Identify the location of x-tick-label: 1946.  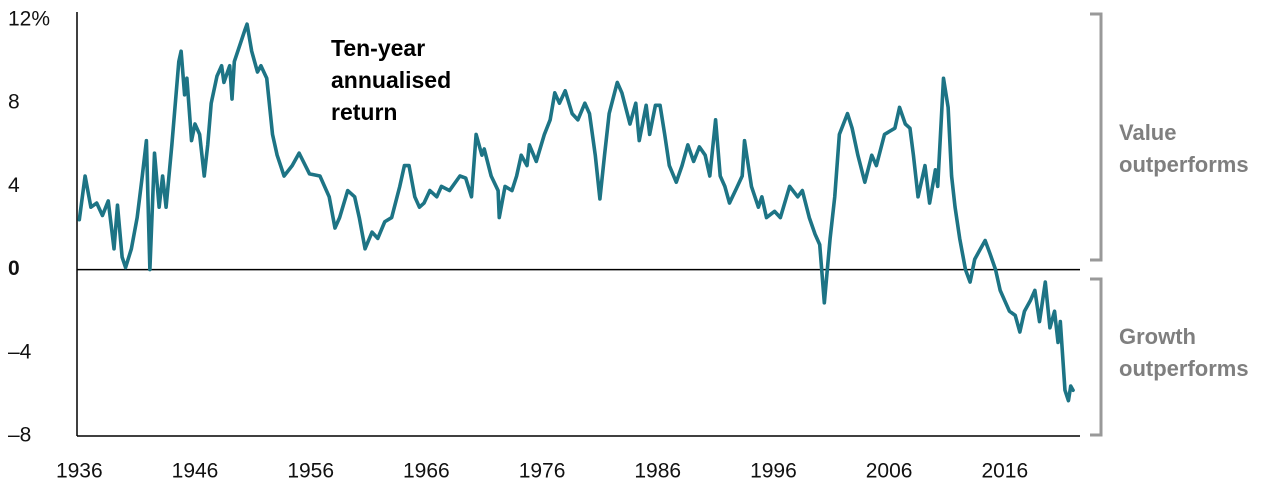
(195, 471).